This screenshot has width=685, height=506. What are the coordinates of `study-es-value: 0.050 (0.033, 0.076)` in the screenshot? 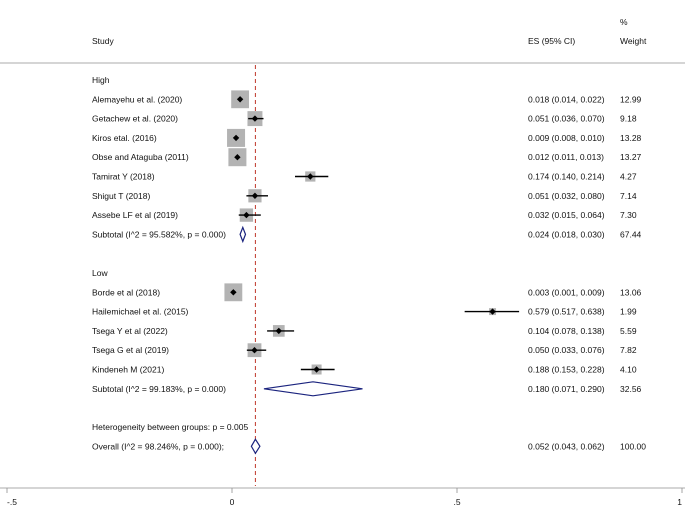 It's located at (566, 350).